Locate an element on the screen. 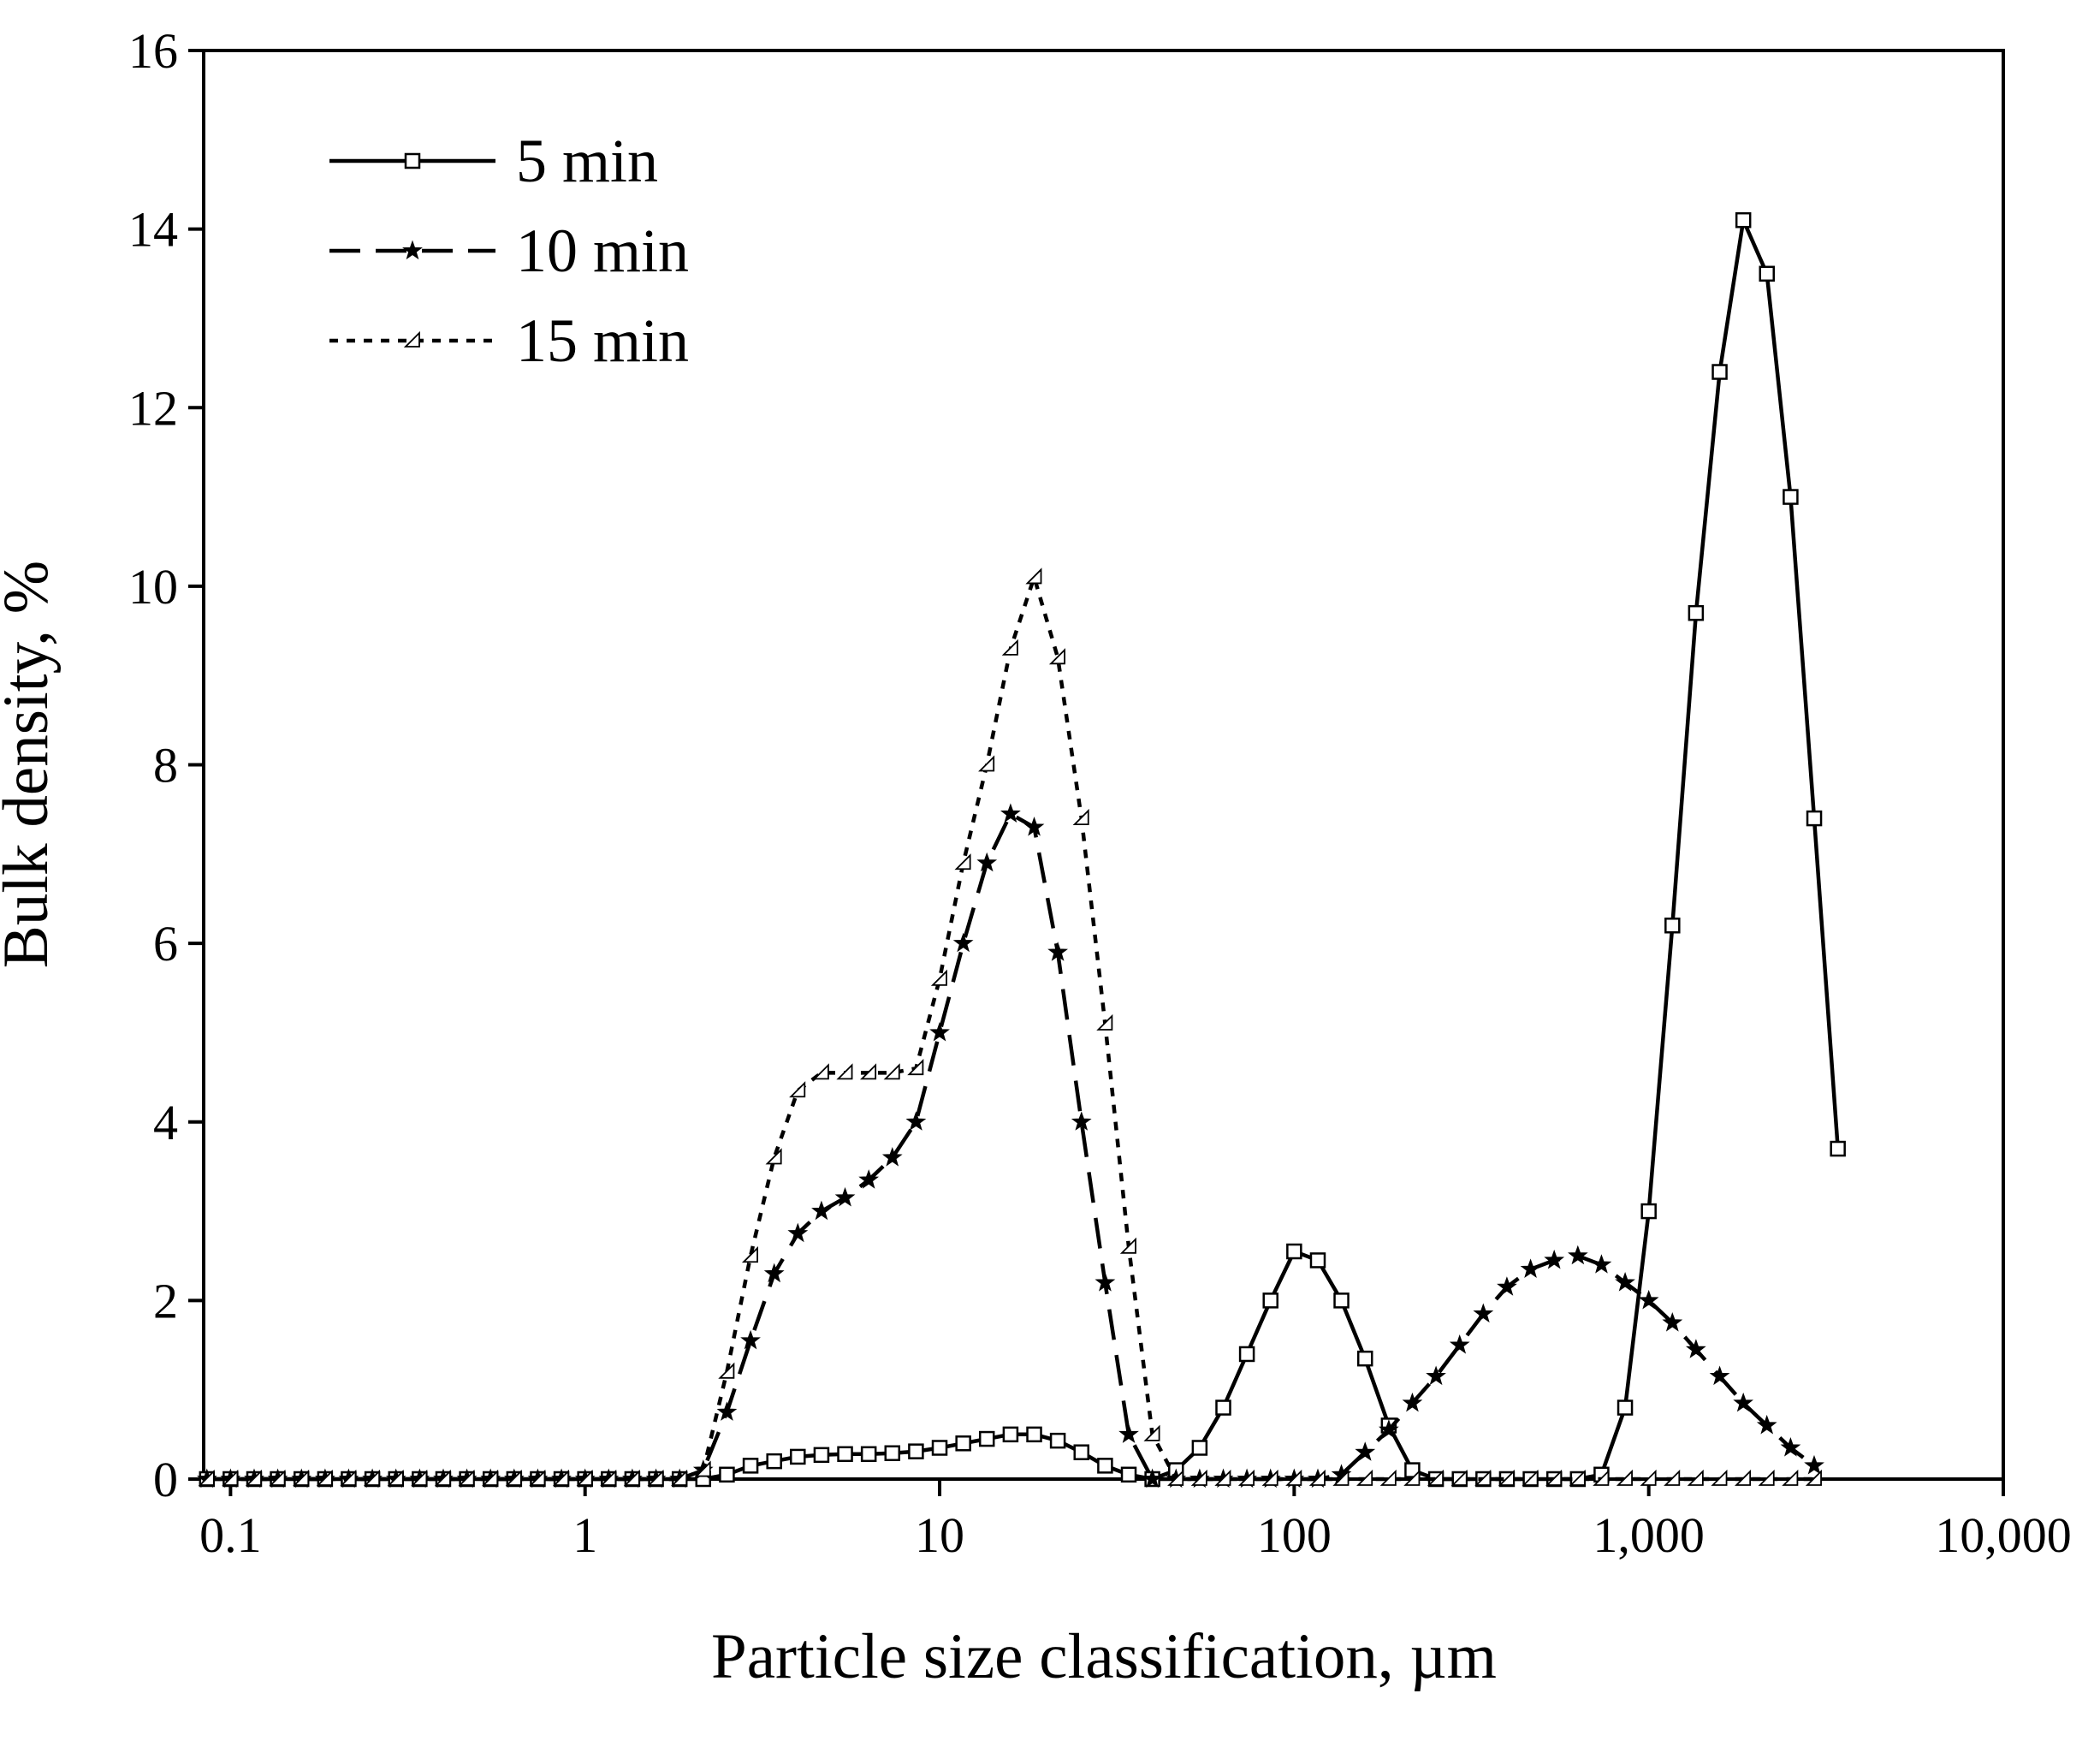 This screenshot has height=1741, width=2100. x-axis-title: Particle size classification, µm is located at coordinates (1104, 1656).